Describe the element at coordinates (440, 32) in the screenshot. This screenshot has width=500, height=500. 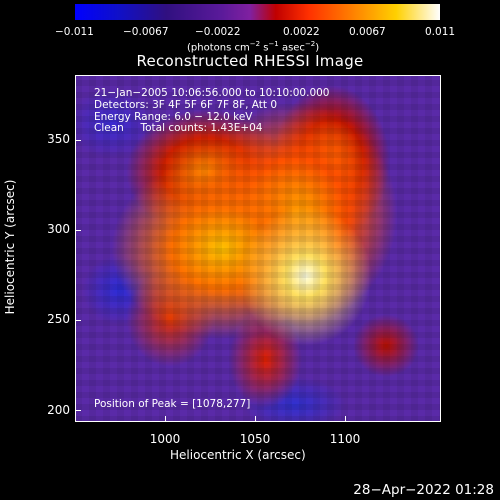
I see `colorbar-tick-label: 0.011` at that location.